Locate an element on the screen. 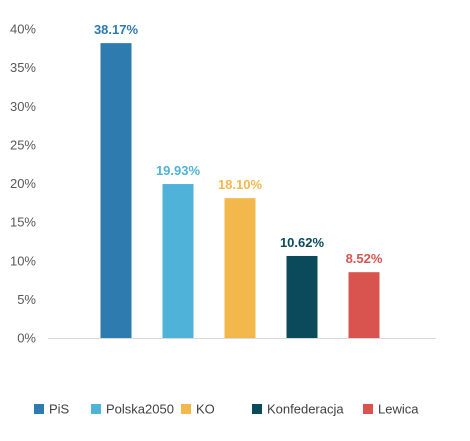  data-label-ko: 18.10% is located at coordinates (240, 184).